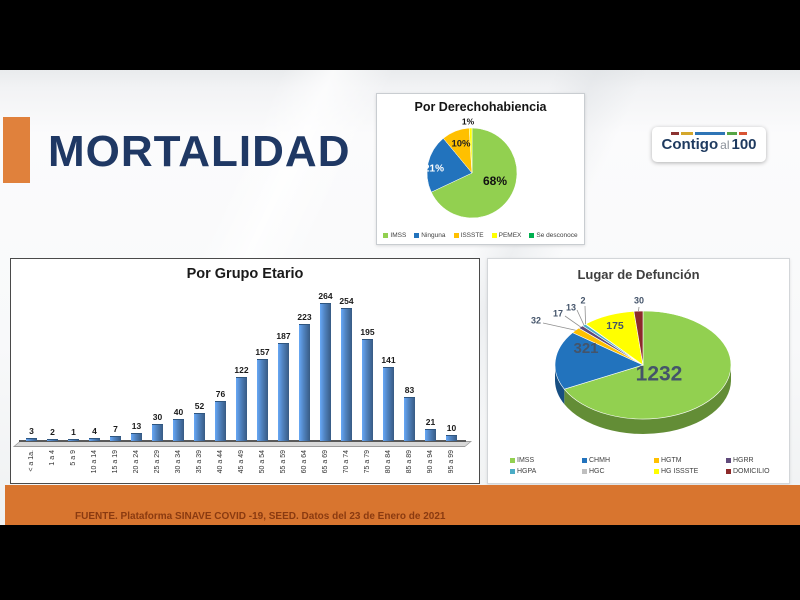  I want to click on bar-value-label: 264, so click(325, 296).